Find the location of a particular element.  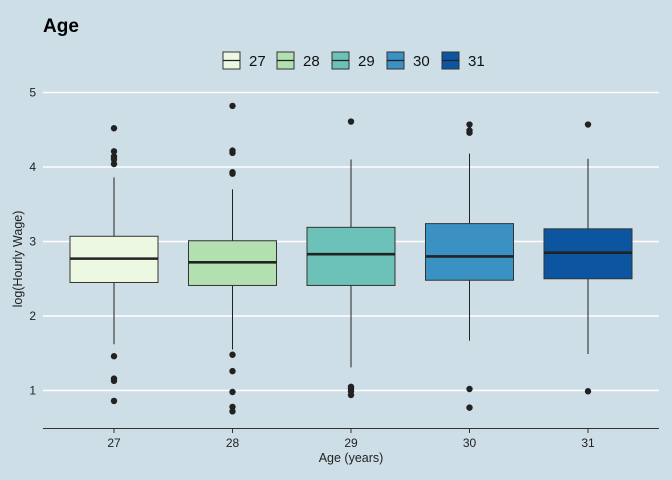

y-axis: 1 2 3 4 5 is located at coordinates (32, 242).